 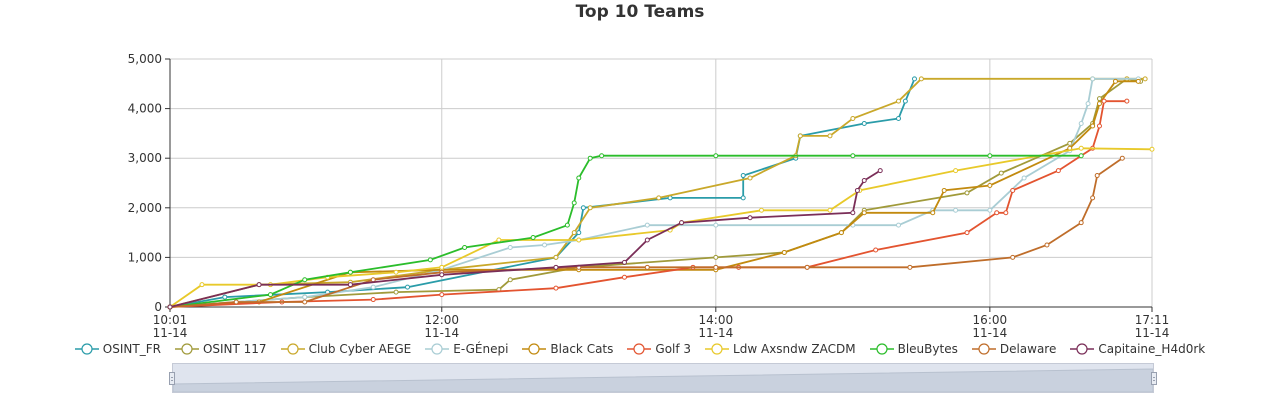 I want to click on legend-item: Club Cyber AEGE, so click(x=345, y=349).